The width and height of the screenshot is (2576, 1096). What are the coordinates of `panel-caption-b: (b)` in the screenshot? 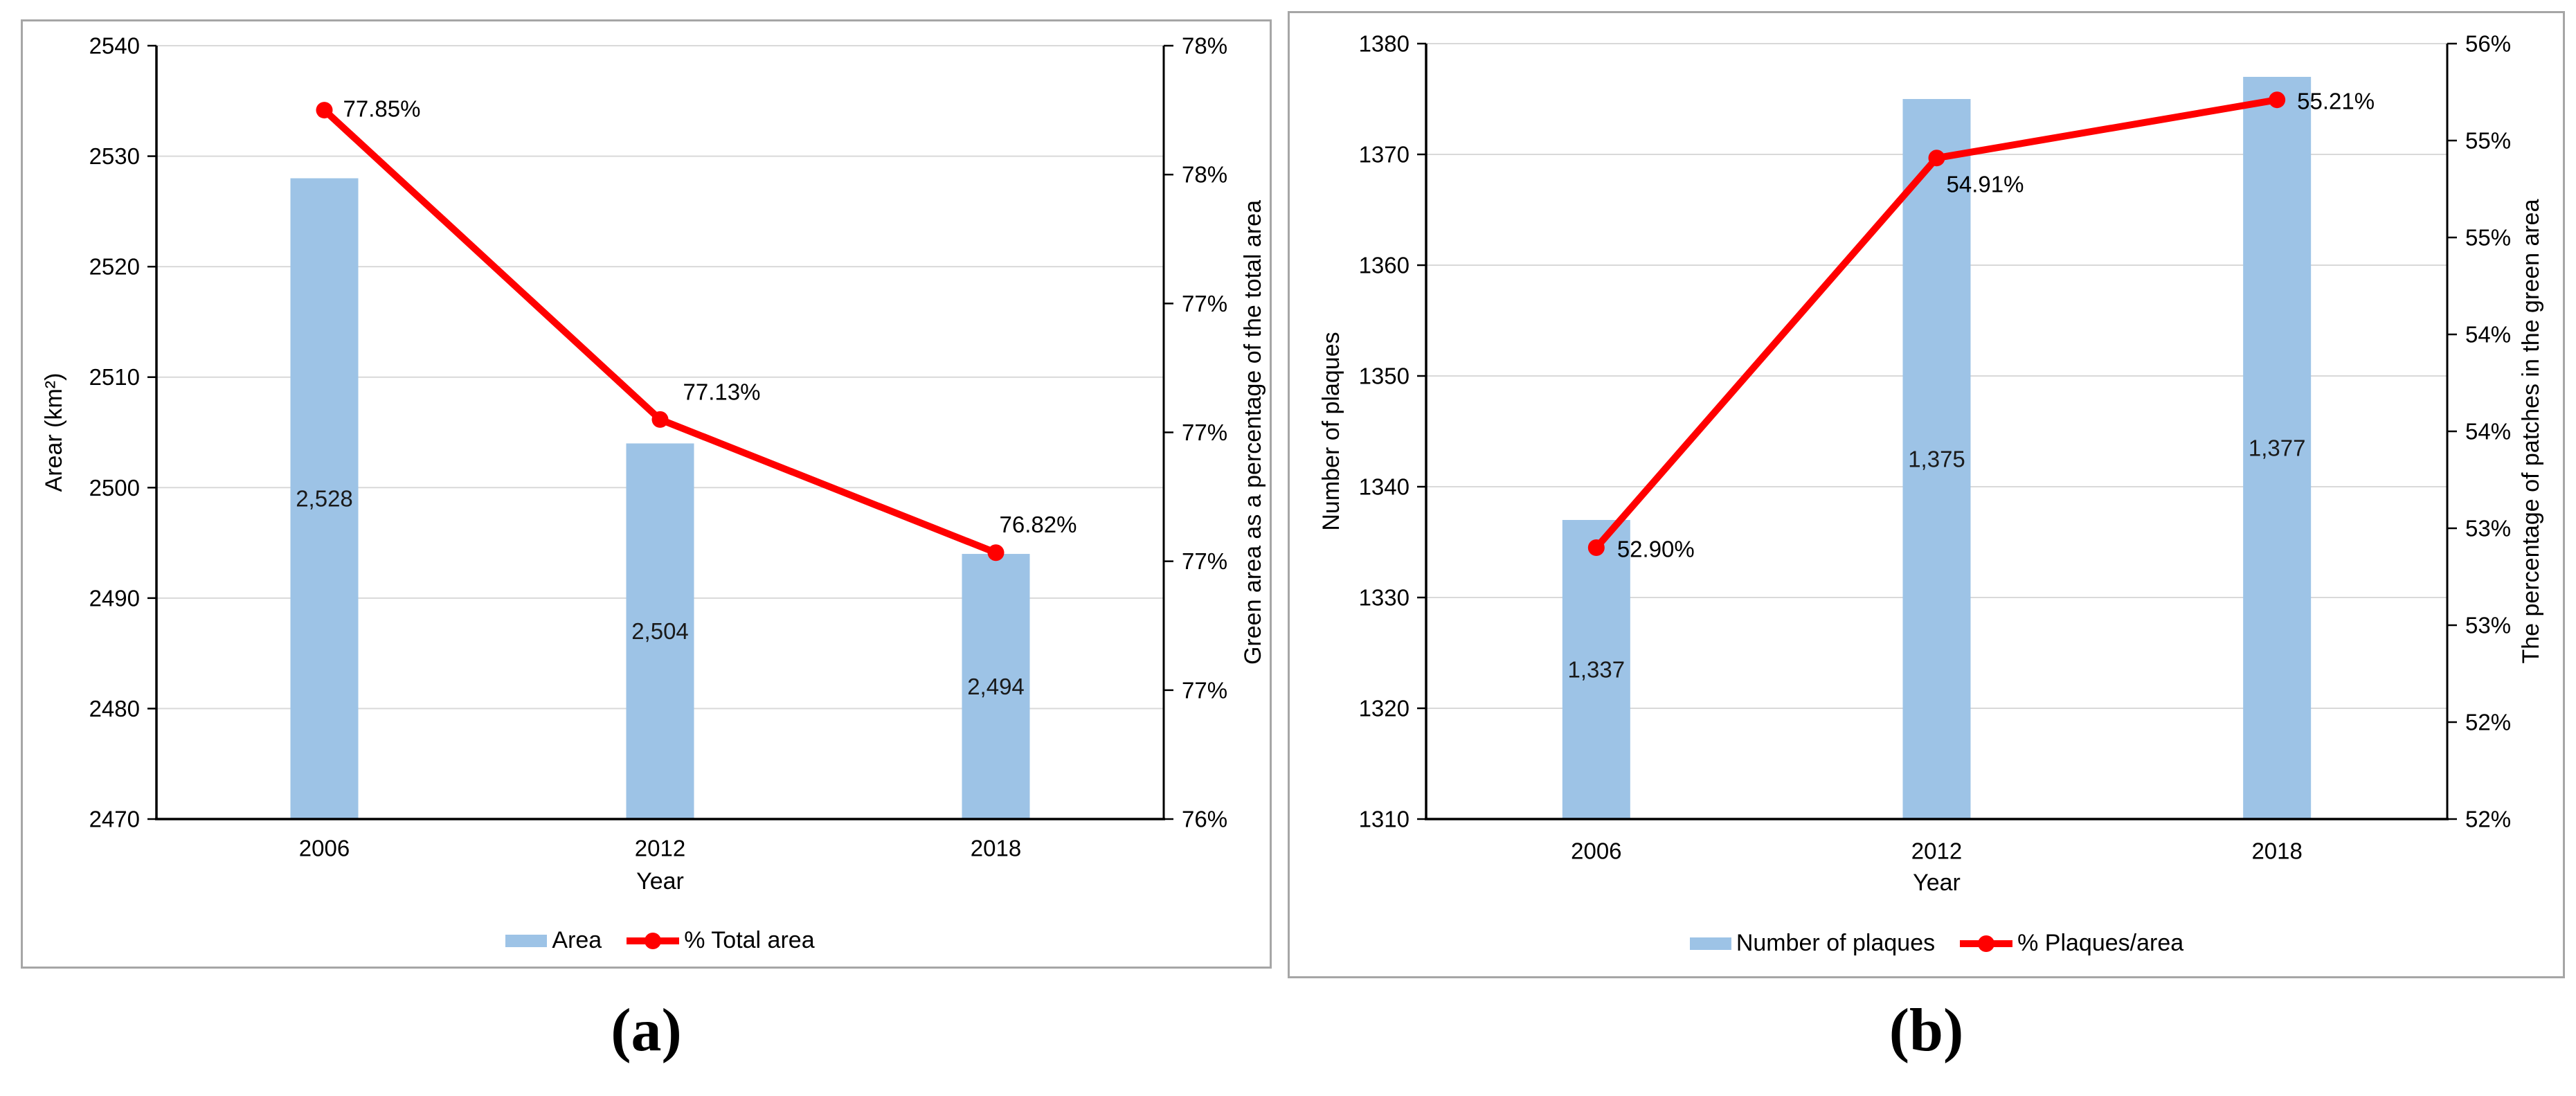 It's located at (1927, 1030).